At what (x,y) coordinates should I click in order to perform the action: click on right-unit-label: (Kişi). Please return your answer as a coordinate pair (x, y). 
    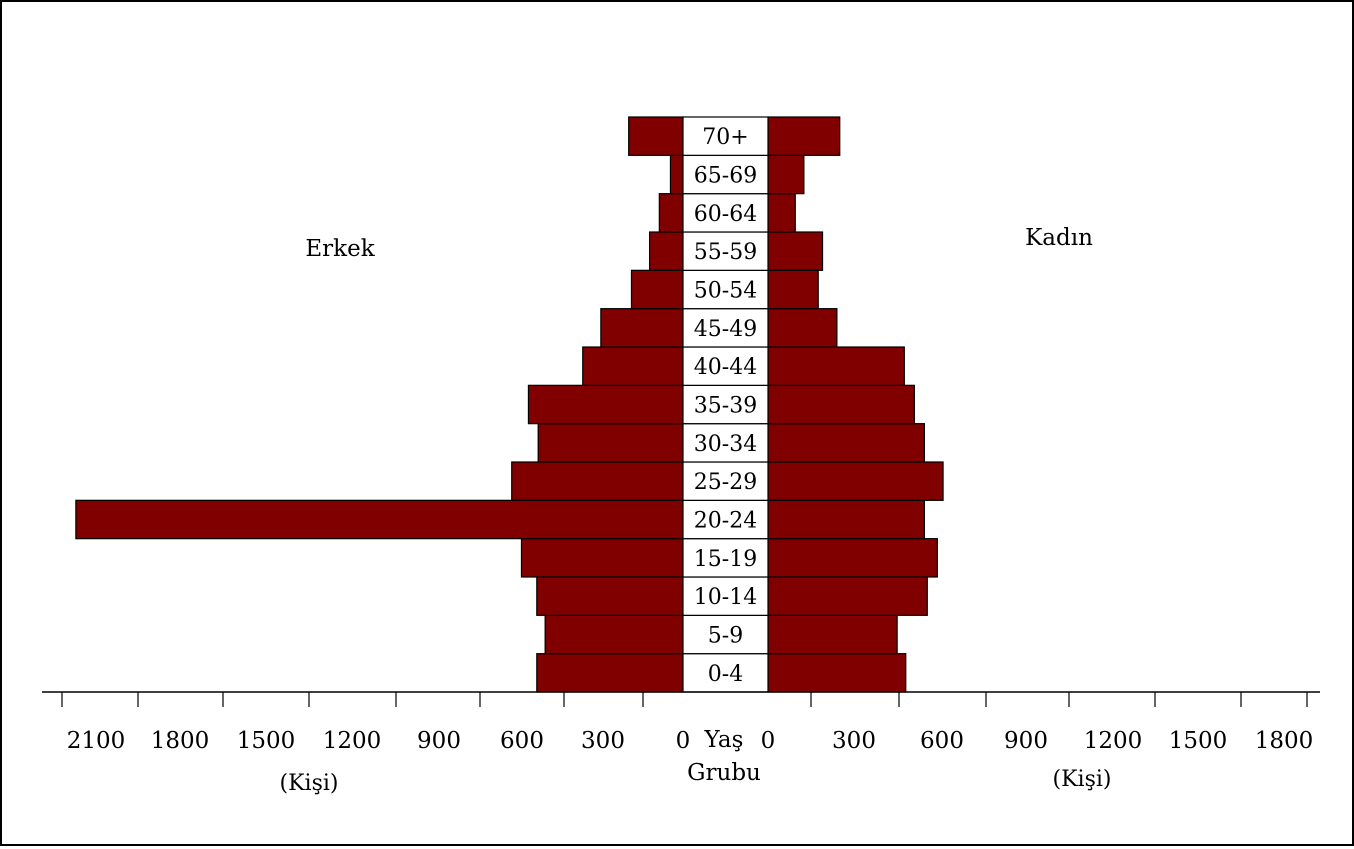
    Looking at the image, I should click on (1082, 779).